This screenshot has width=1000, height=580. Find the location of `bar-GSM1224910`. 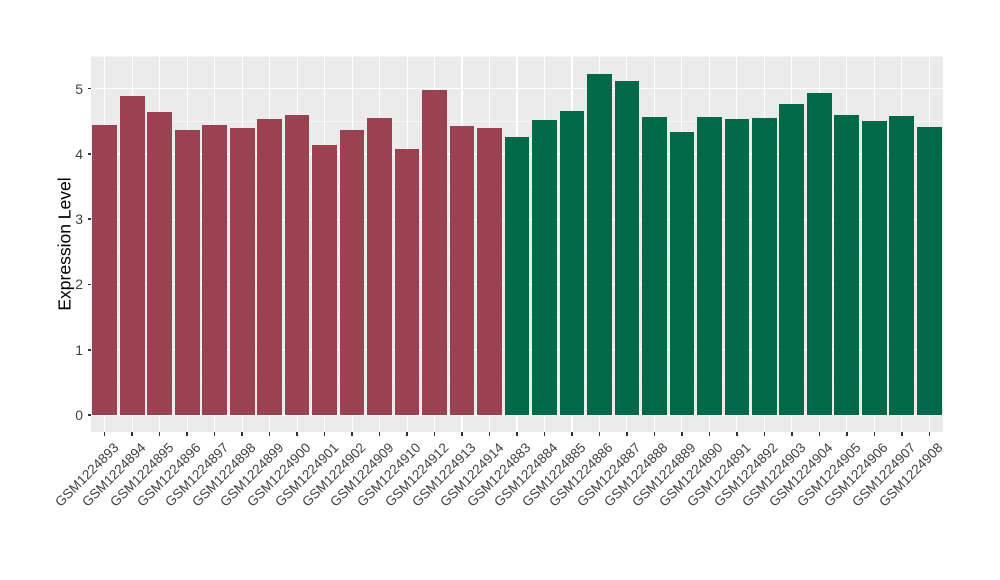

bar-GSM1224910 is located at coordinates (407, 282).